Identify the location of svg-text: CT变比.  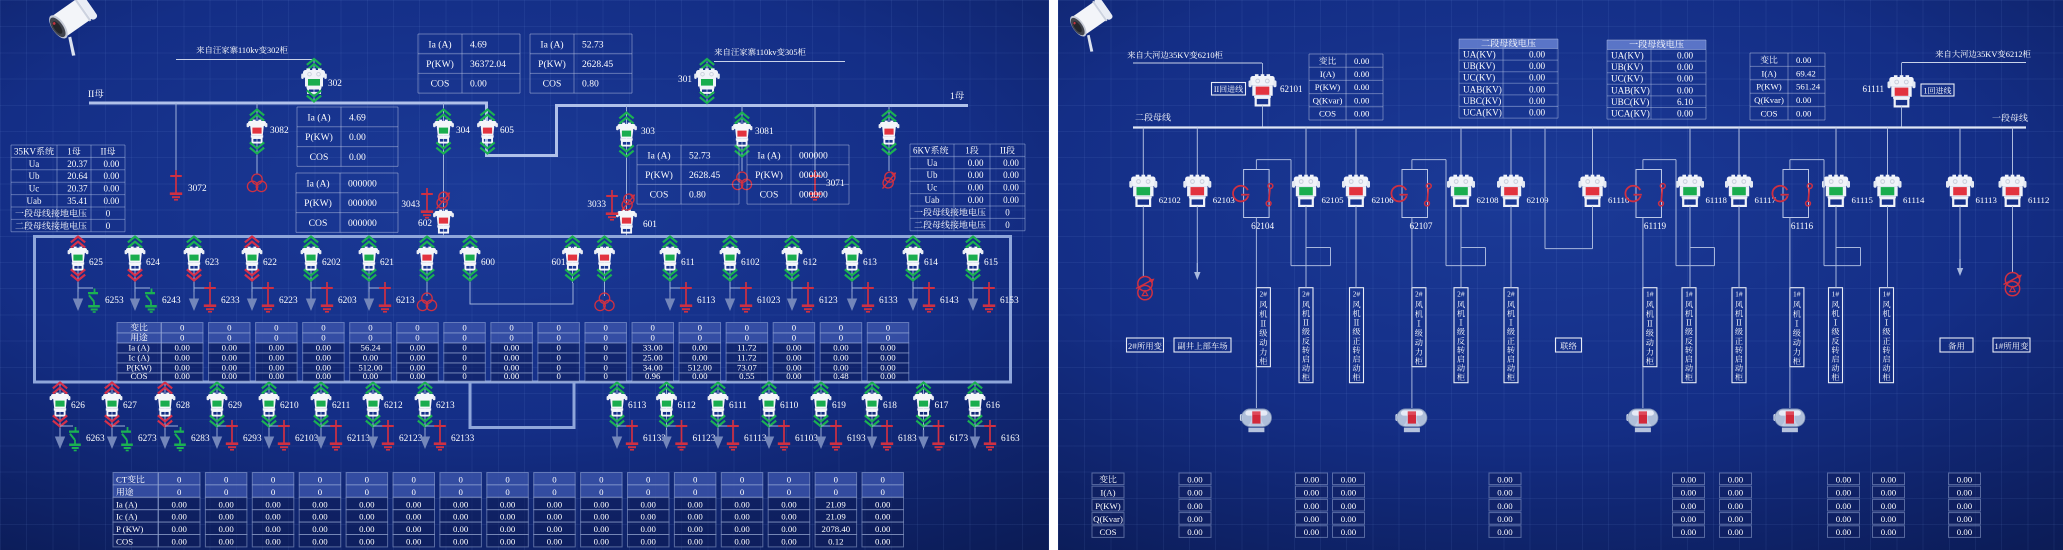
(130, 479).